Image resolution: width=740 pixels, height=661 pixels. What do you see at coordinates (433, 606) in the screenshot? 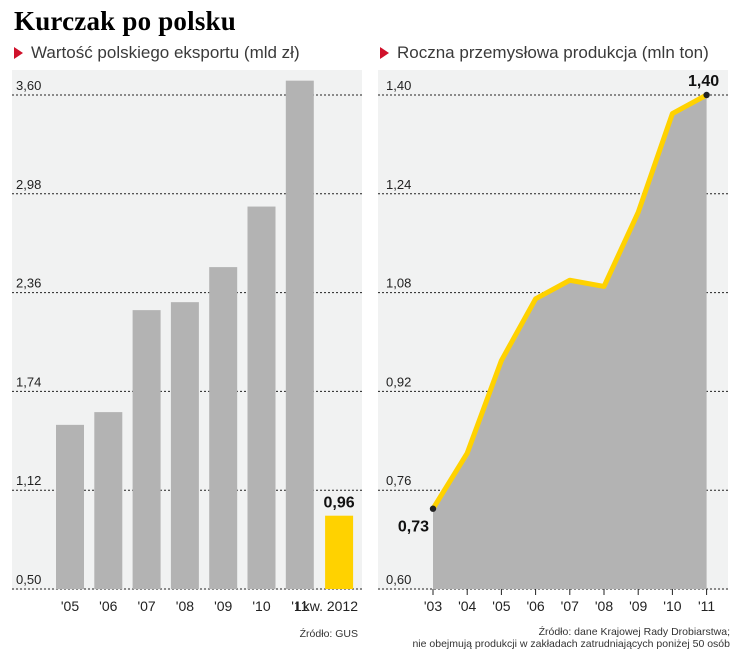
I see `right-x-tick-label: '03` at bounding box center [433, 606].